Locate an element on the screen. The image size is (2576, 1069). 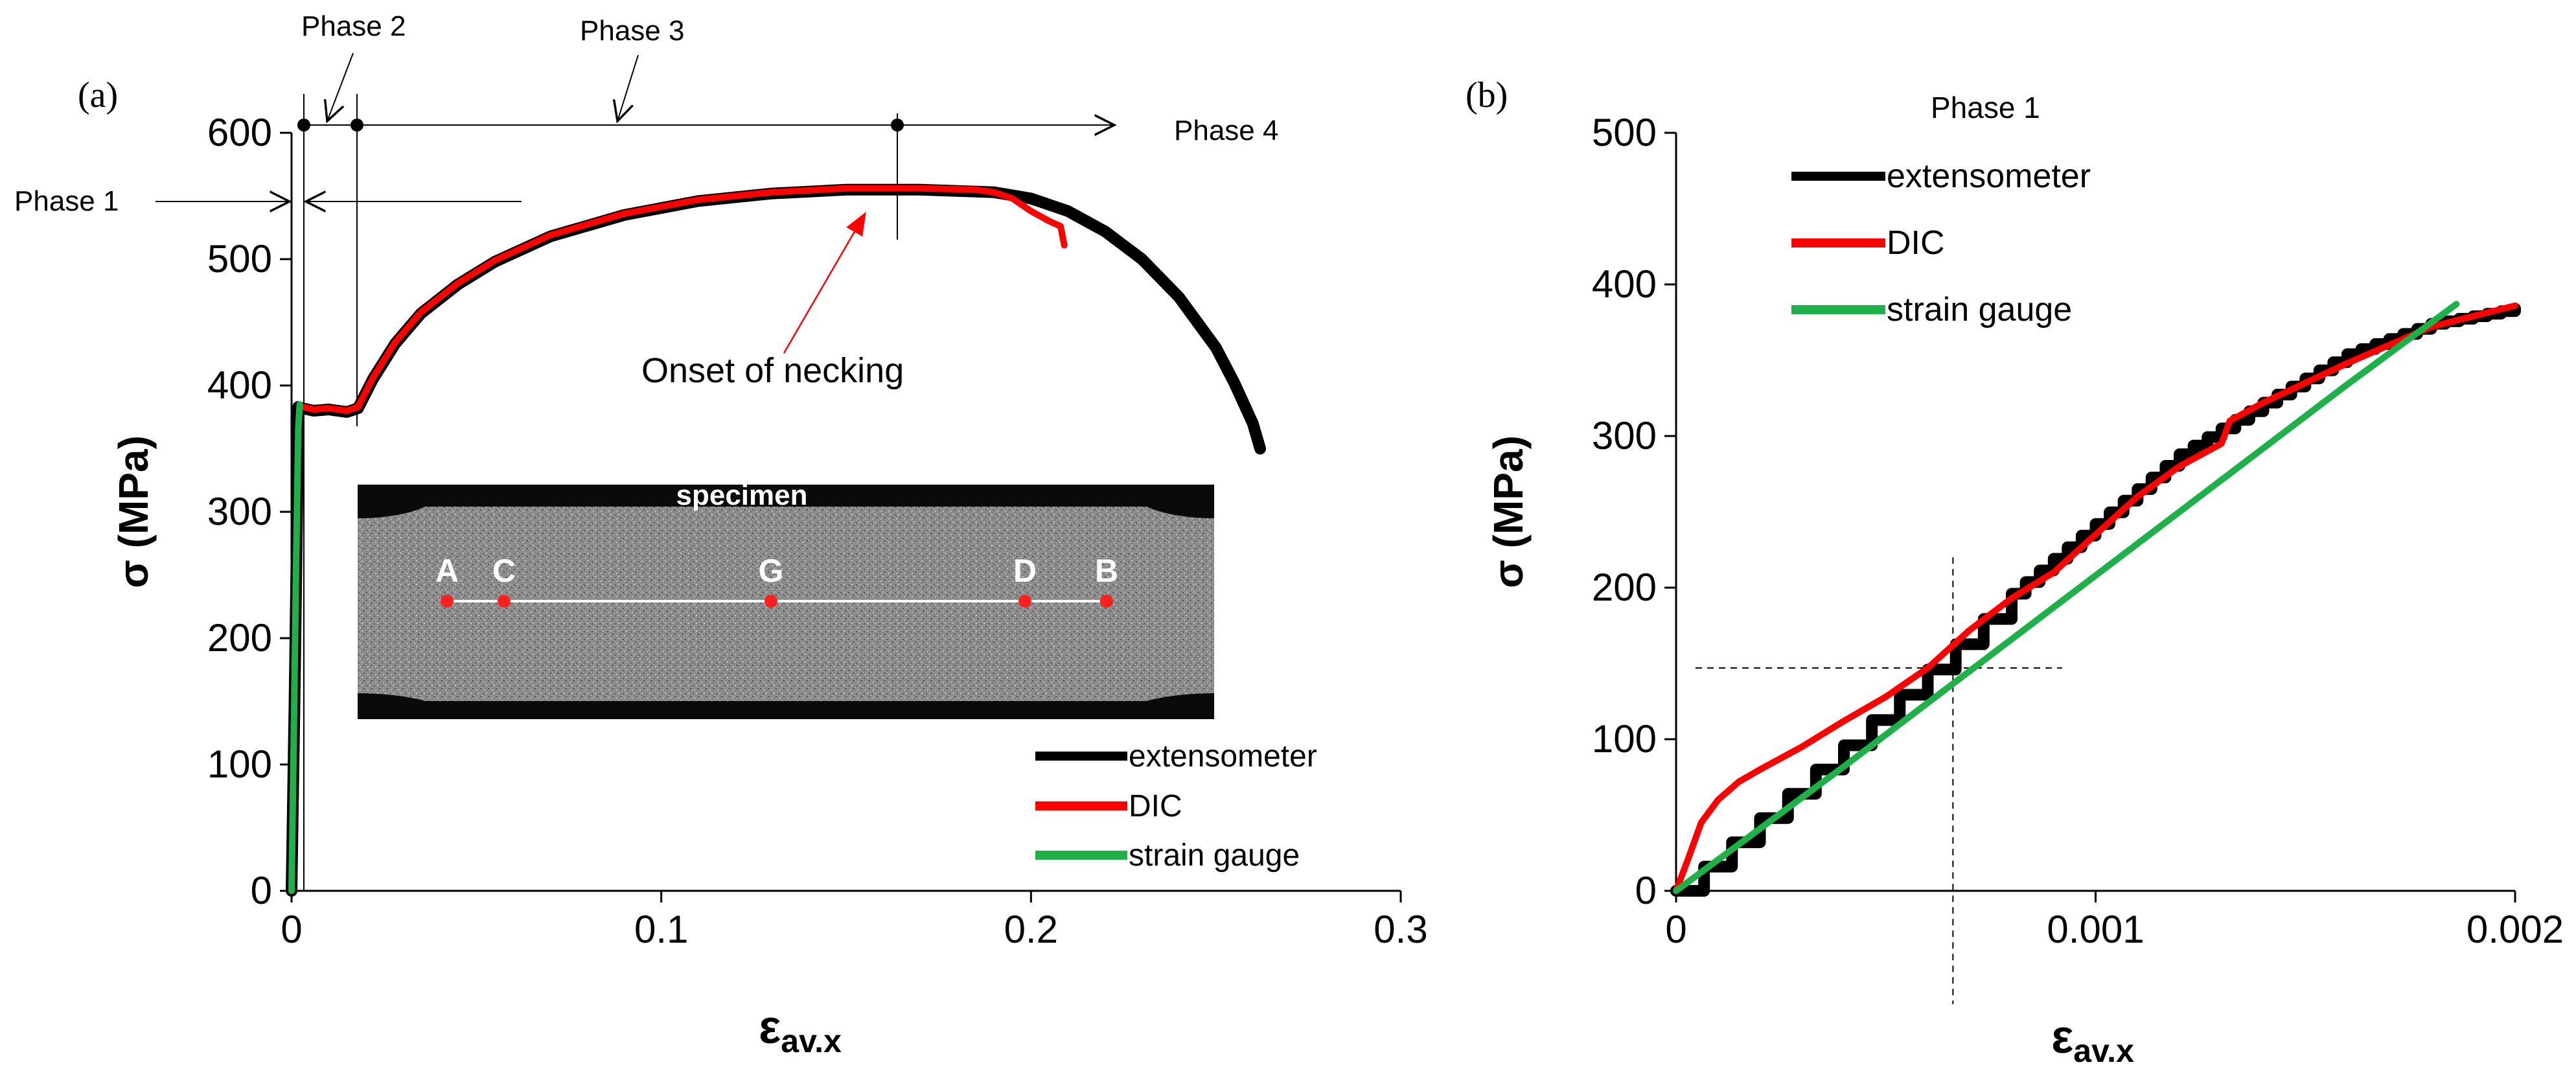
legend-a-extensometer-label: extensometer is located at coordinates (1223, 756).